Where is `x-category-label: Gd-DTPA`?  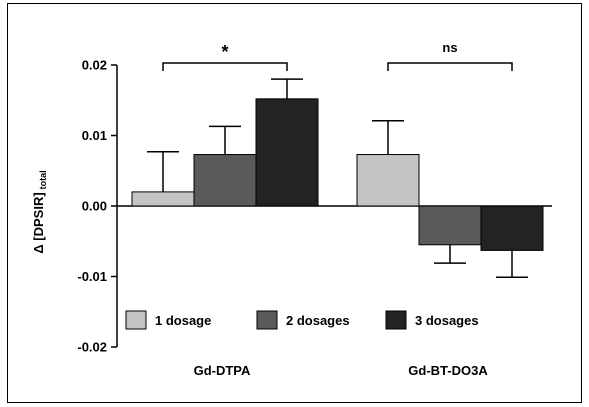
x-category-label: Gd-DTPA is located at coordinates (222, 370).